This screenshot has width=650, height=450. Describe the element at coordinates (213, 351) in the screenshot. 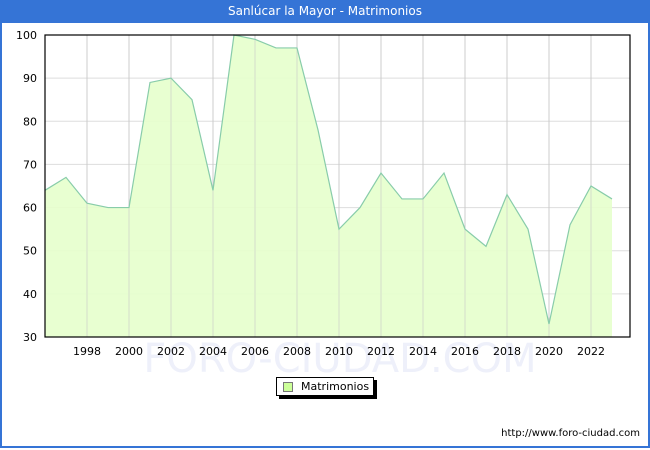

I see `x-tick-label: 2004` at that location.